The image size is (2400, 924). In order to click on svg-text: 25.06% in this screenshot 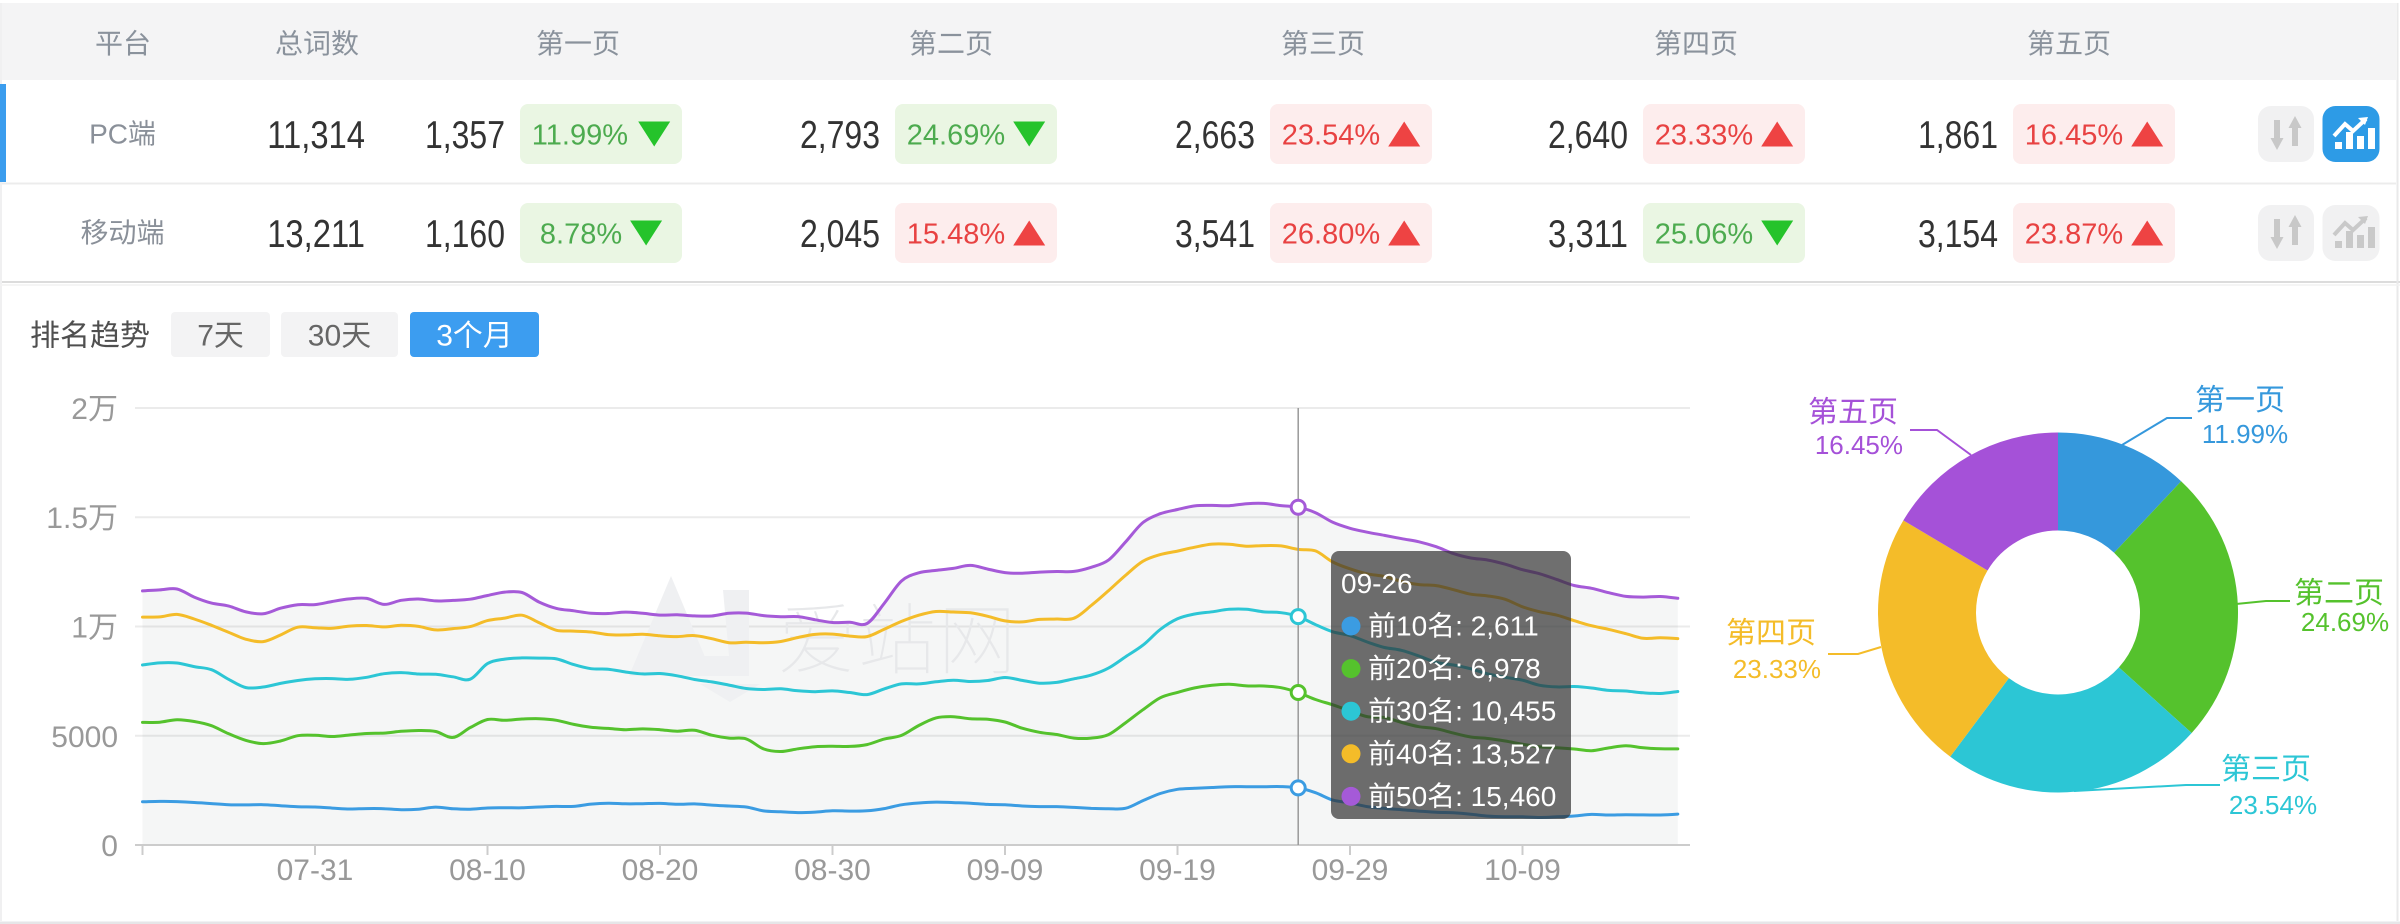, I will do `click(1704, 235)`.